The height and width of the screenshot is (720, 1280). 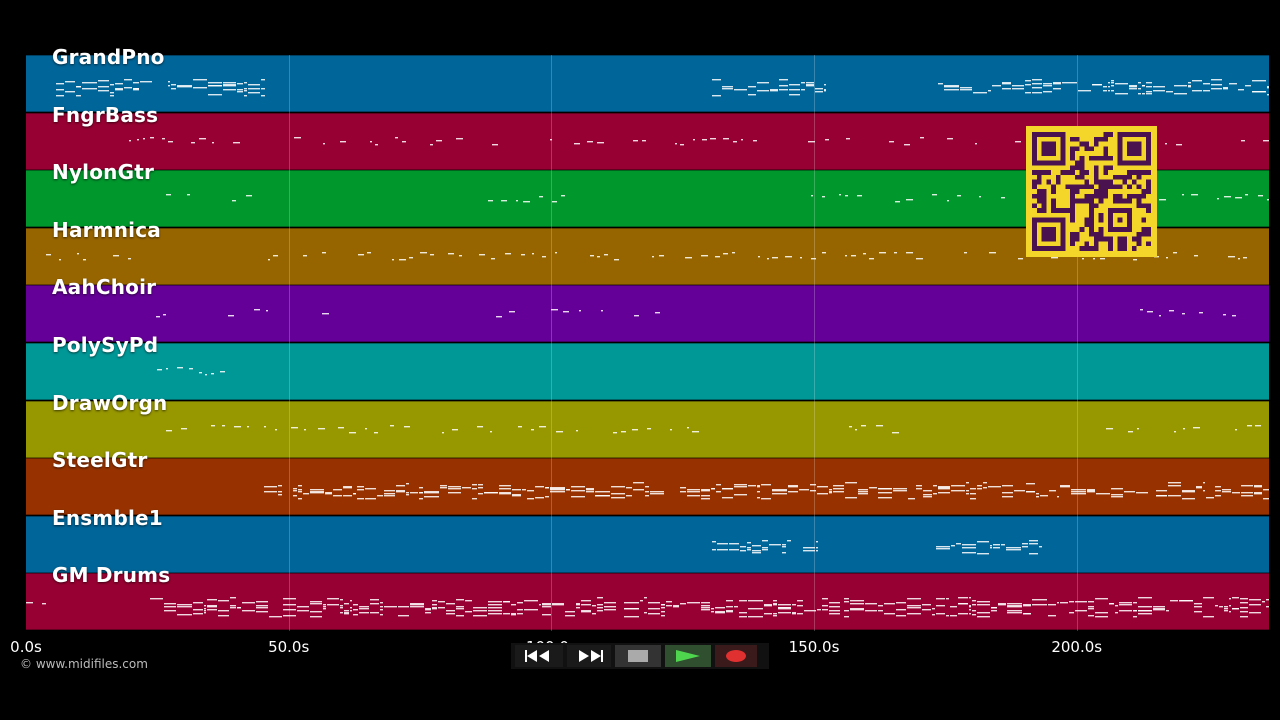 I want to click on fast-forward-button, so click(x=589, y=656).